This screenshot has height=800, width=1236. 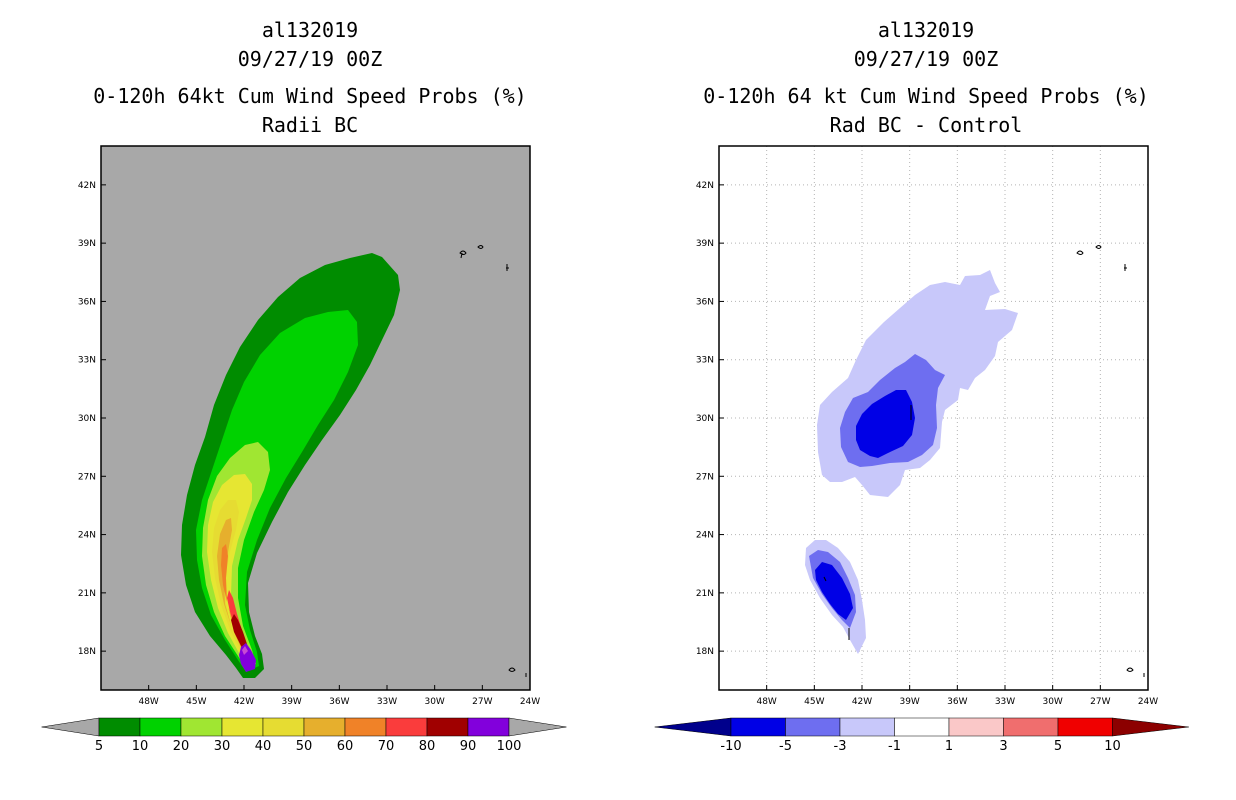 I want to click on lon-tick-label: 36W, so click(x=339, y=702).